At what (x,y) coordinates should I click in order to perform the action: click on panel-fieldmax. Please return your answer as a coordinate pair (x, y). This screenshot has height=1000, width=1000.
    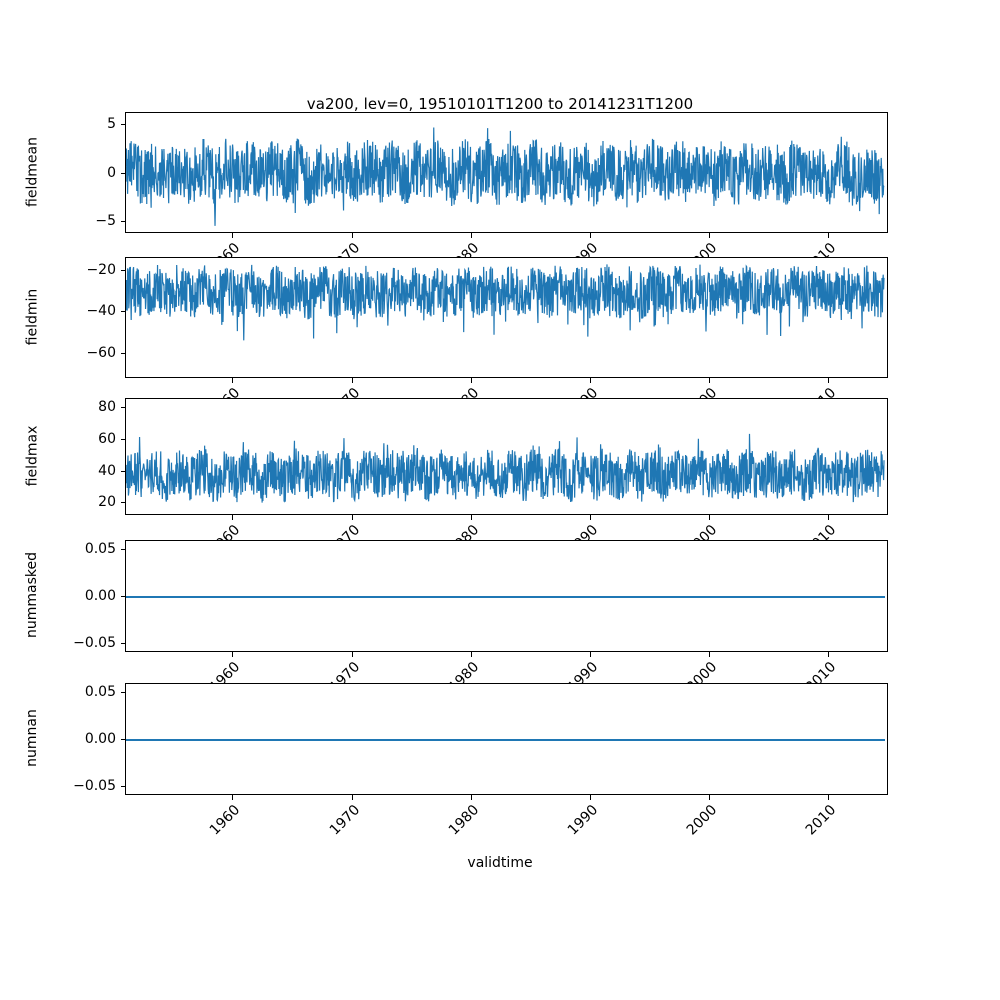
    Looking at the image, I should click on (506, 456).